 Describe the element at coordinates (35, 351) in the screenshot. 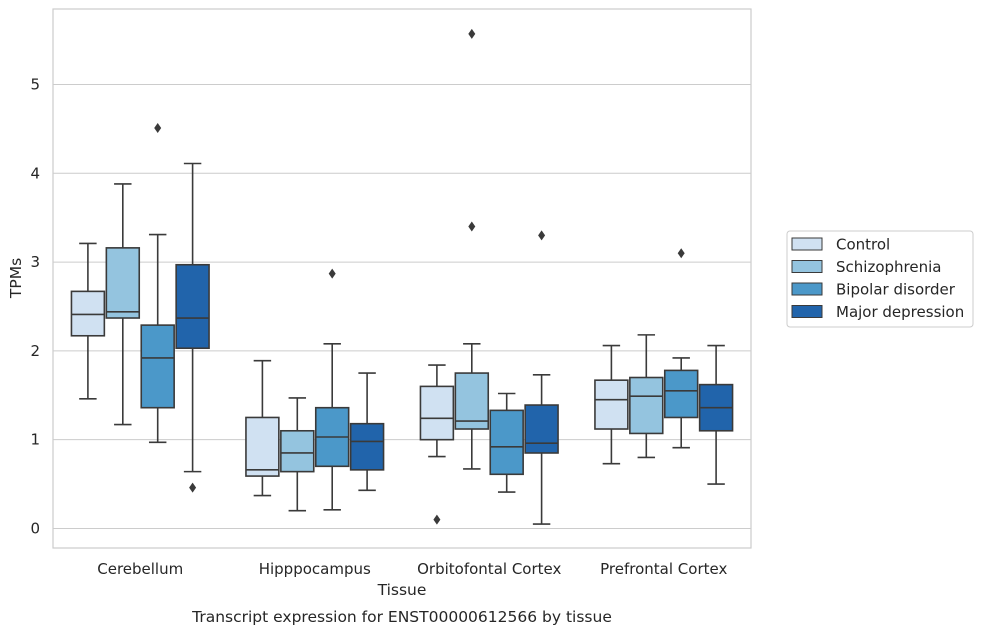

I see `y-tick-label: 2` at that location.